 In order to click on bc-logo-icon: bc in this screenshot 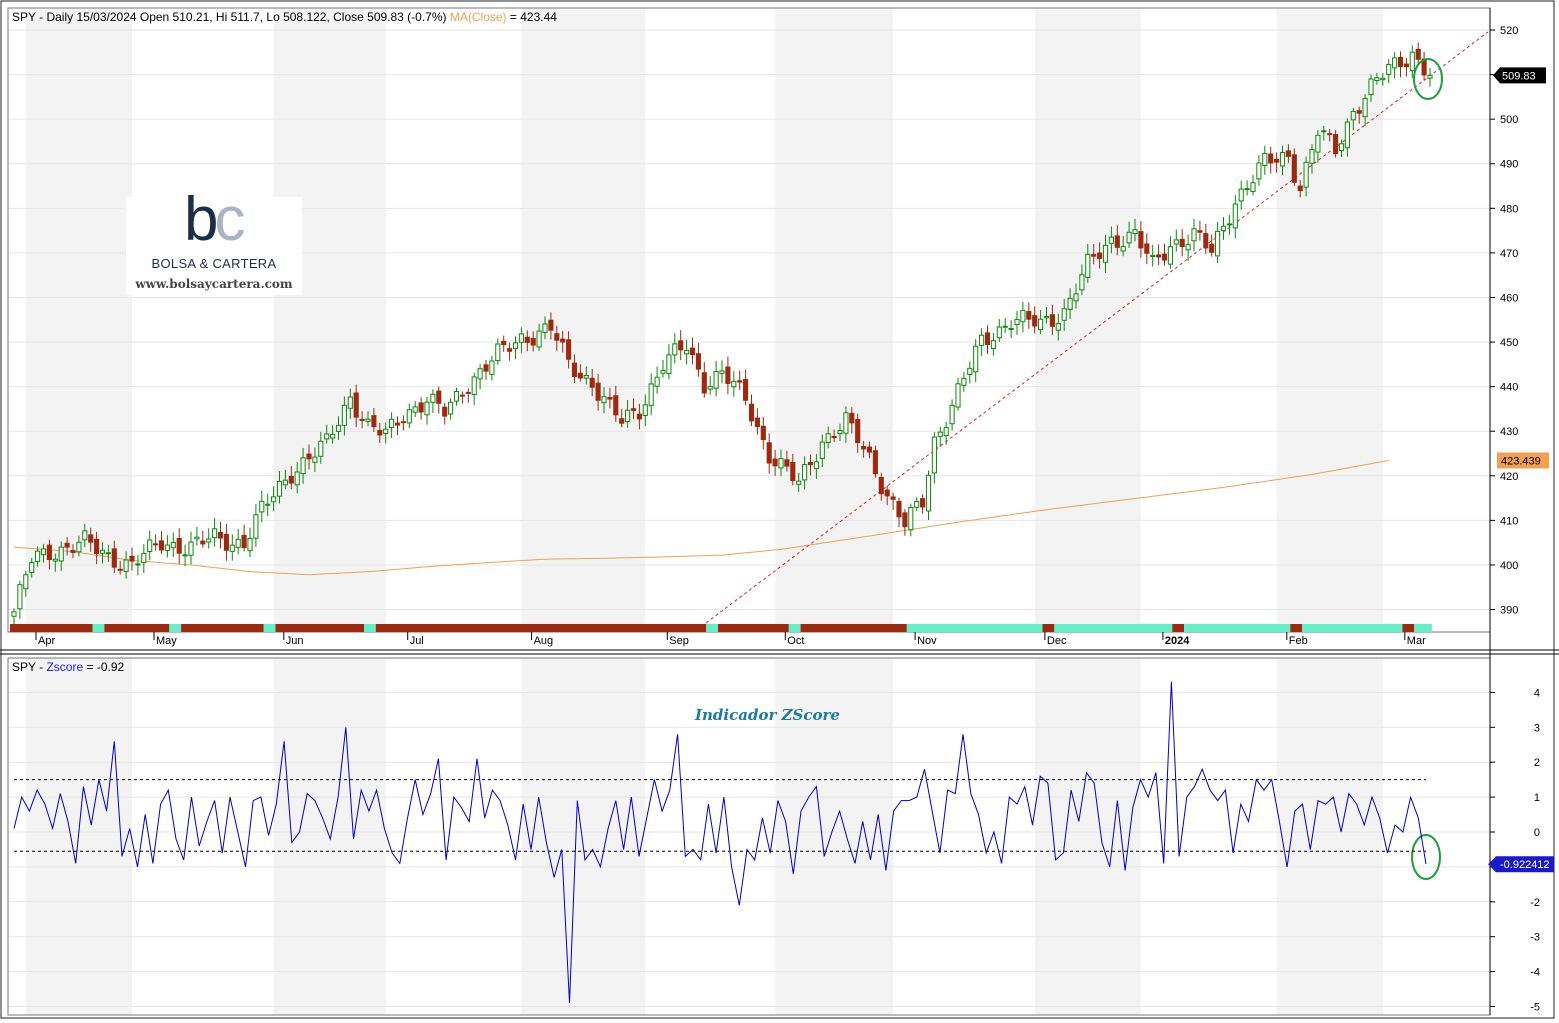, I will do `click(214, 219)`.